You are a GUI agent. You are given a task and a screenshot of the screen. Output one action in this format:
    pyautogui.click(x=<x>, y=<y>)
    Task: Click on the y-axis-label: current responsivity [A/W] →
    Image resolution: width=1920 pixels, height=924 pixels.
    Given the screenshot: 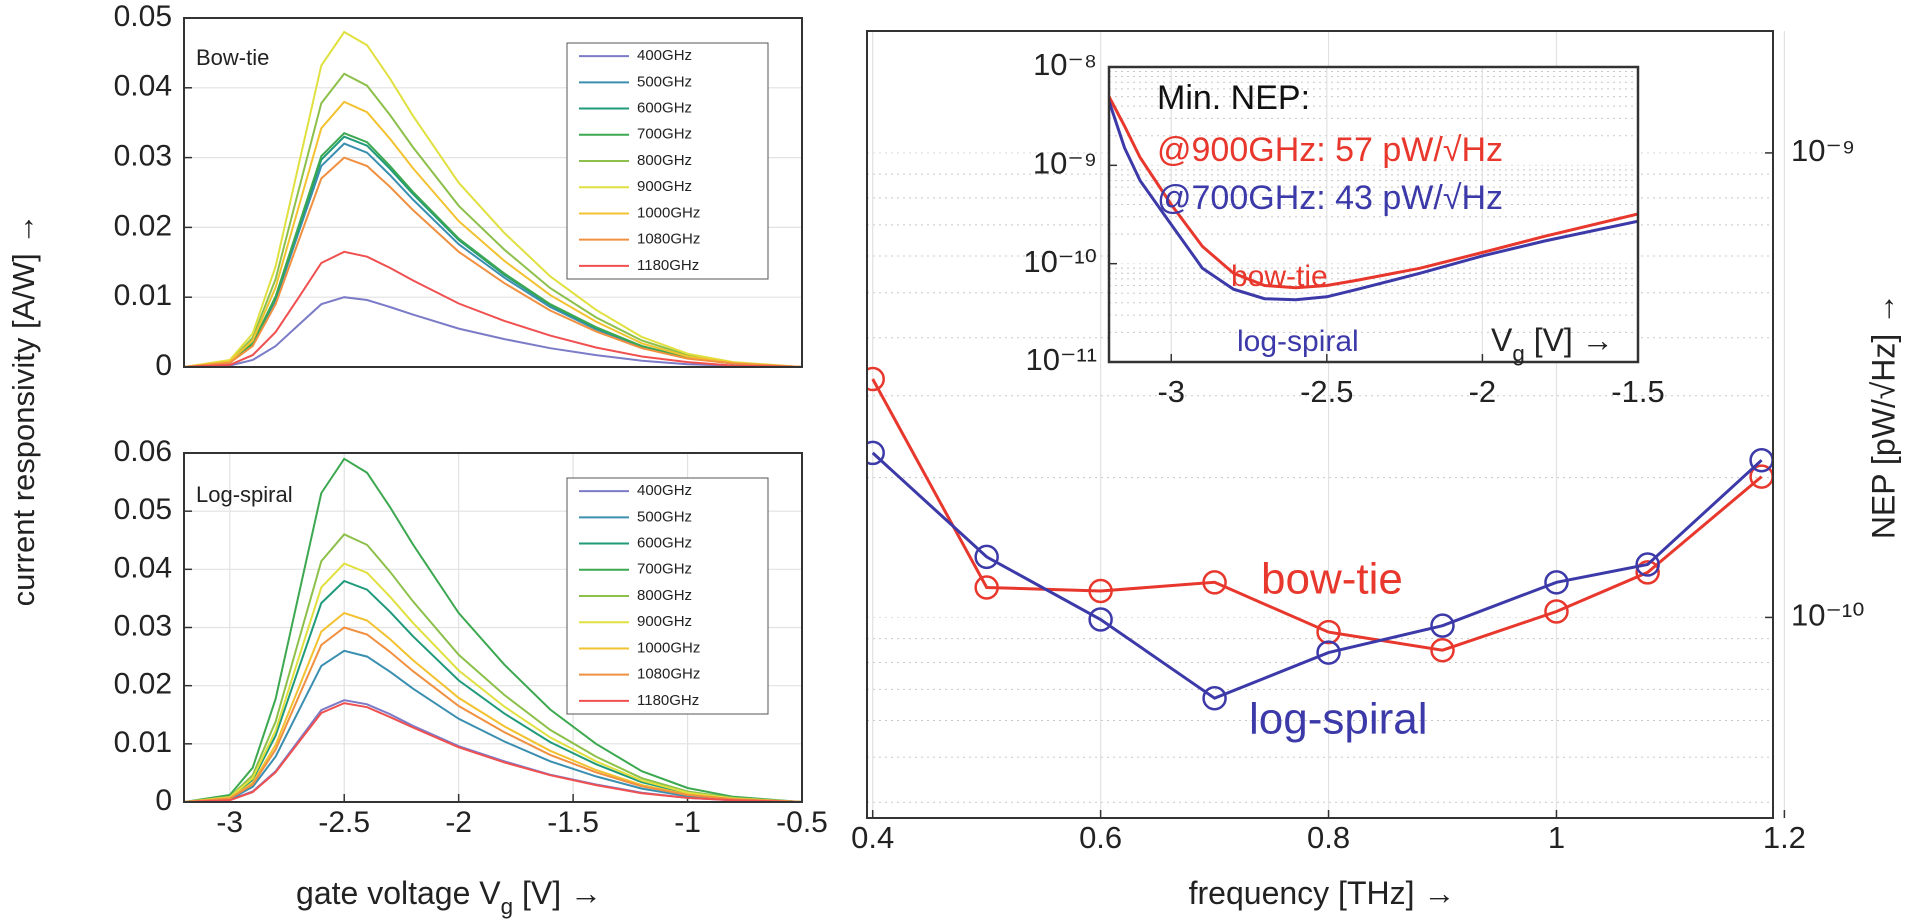 What is the action you would take?
    pyautogui.click(x=23, y=410)
    